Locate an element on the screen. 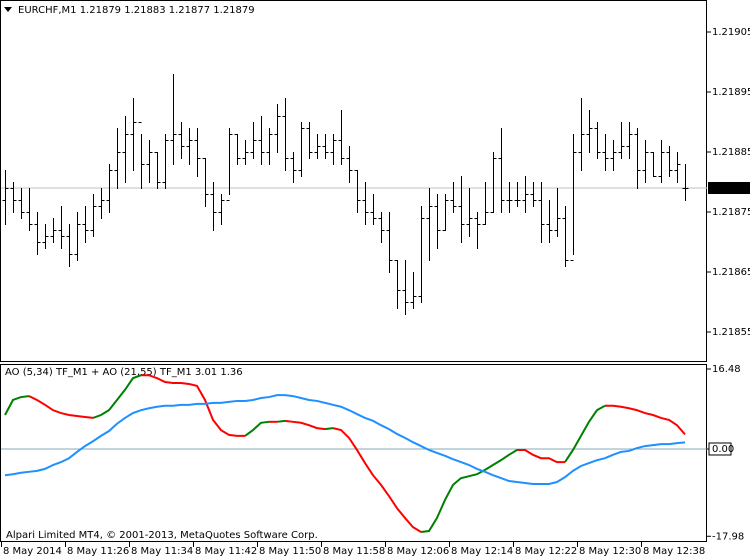  y-tick-label: 1.21875 is located at coordinates (731, 212).